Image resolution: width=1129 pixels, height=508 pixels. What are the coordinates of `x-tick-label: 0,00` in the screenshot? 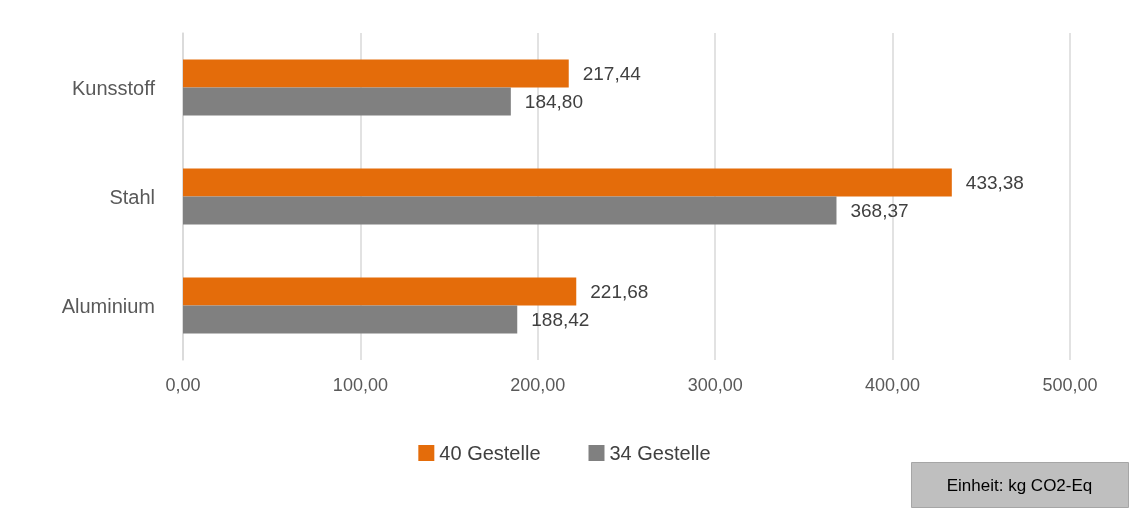 It's located at (183, 385).